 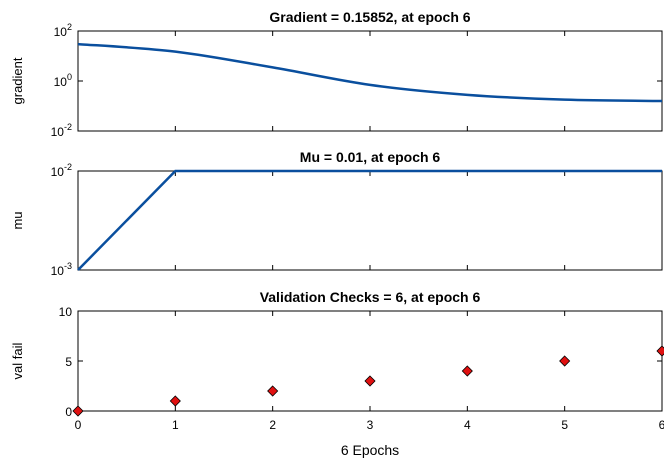 What do you see at coordinates (68, 412) in the screenshot?
I see `y-tick-label: 0` at bounding box center [68, 412].